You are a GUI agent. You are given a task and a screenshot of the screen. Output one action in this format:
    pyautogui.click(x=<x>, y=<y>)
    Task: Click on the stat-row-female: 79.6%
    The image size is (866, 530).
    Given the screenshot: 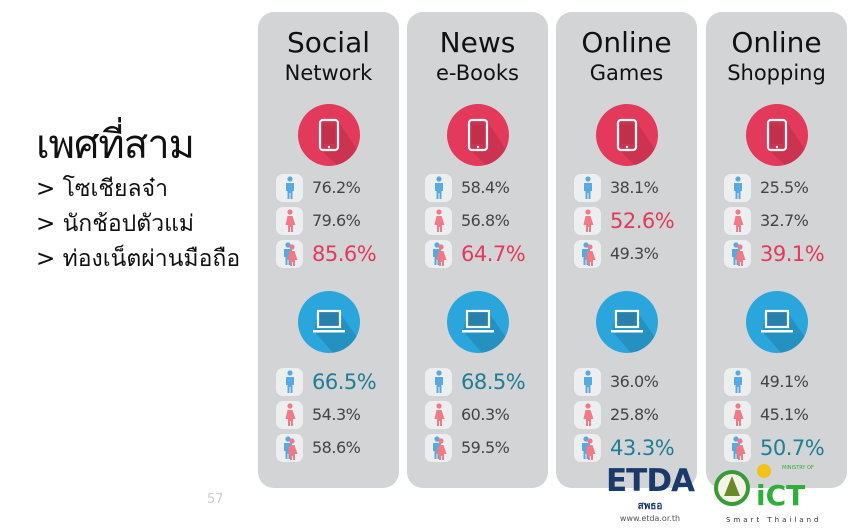 What is the action you would take?
    pyautogui.click(x=326, y=220)
    